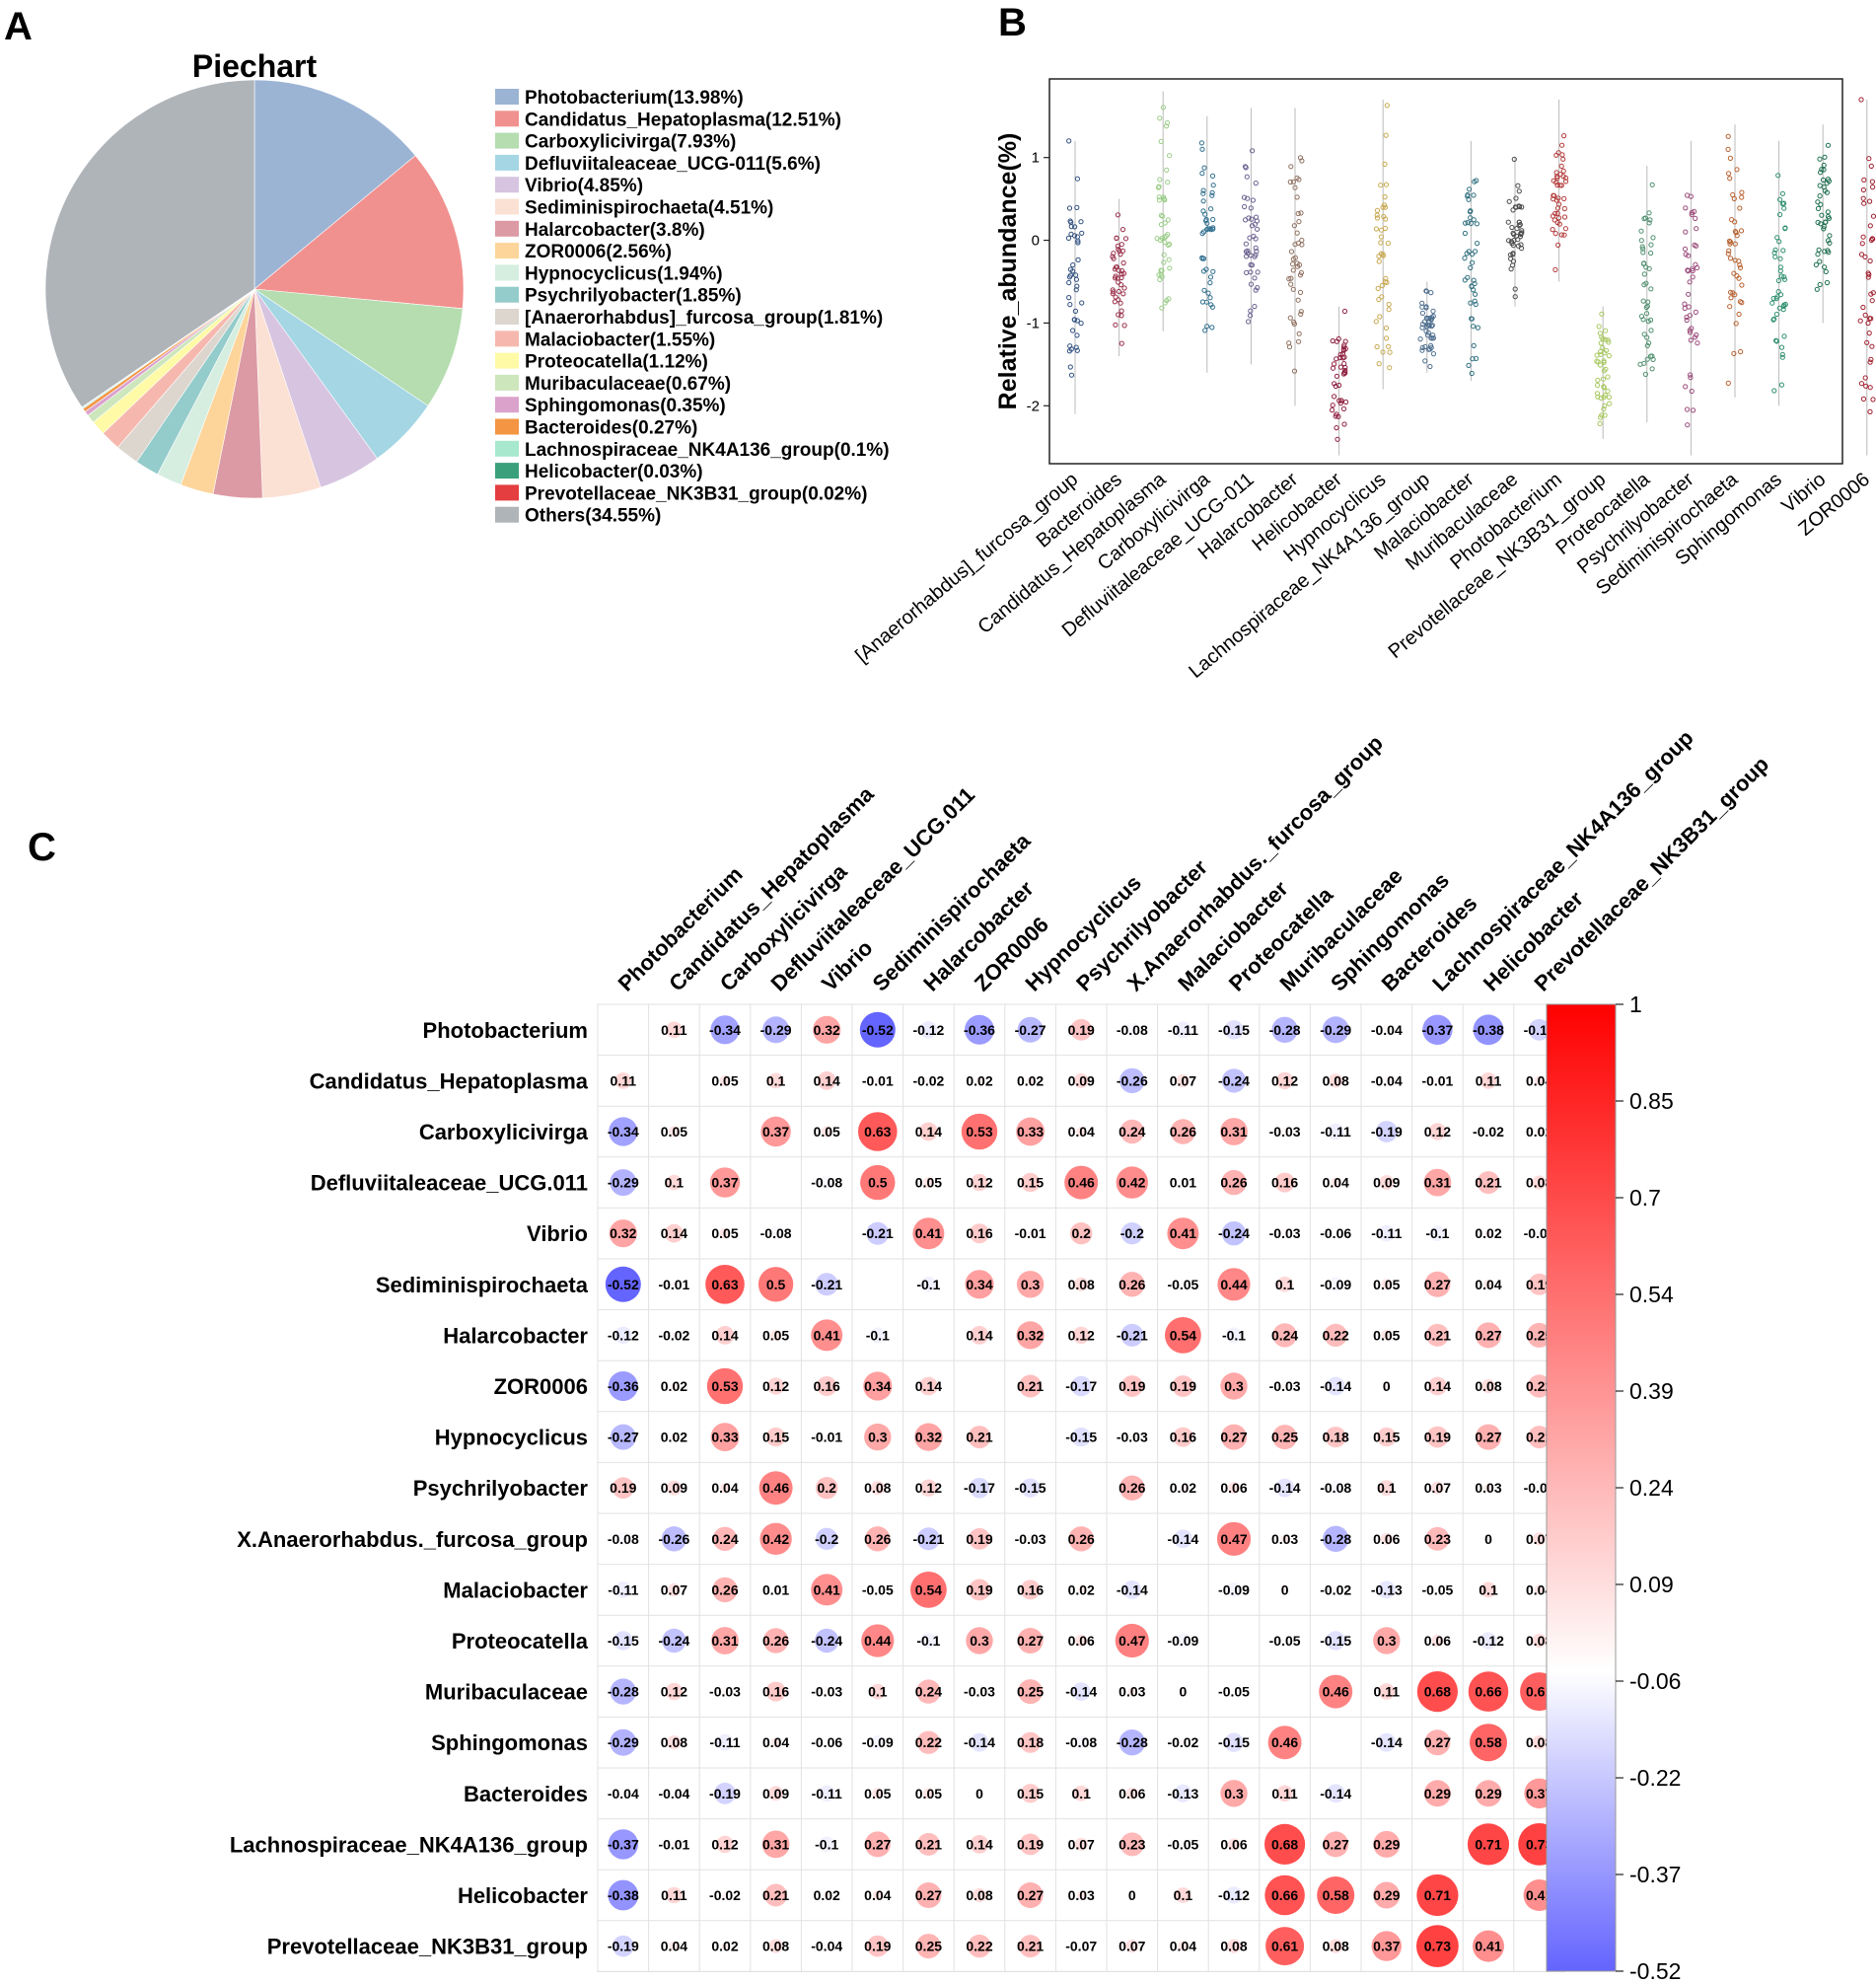  I want to click on correlation-value: -0.28, so click(1132, 1742).